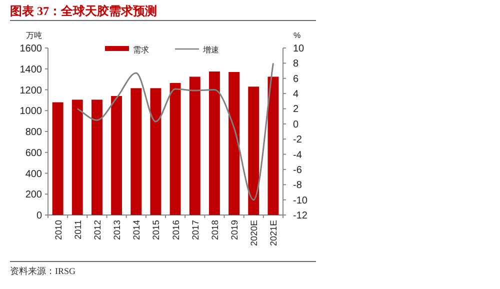 The height and width of the screenshot is (289, 500). Describe the element at coordinates (300, 216) in the screenshot. I see `y2-tick-label: -12` at that location.